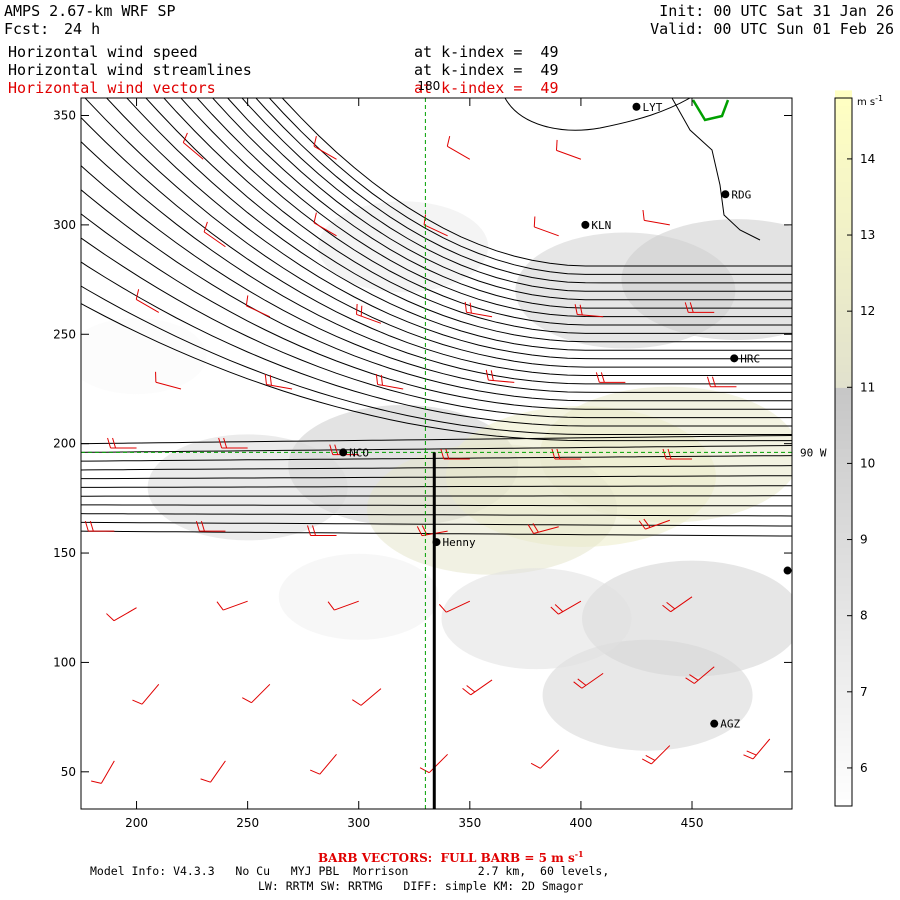 Image resolution: width=900 pixels, height=900 pixels. What do you see at coordinates (716, 169) in the screenshot?
I see `coastline-east` at bounding box center [716, 169].